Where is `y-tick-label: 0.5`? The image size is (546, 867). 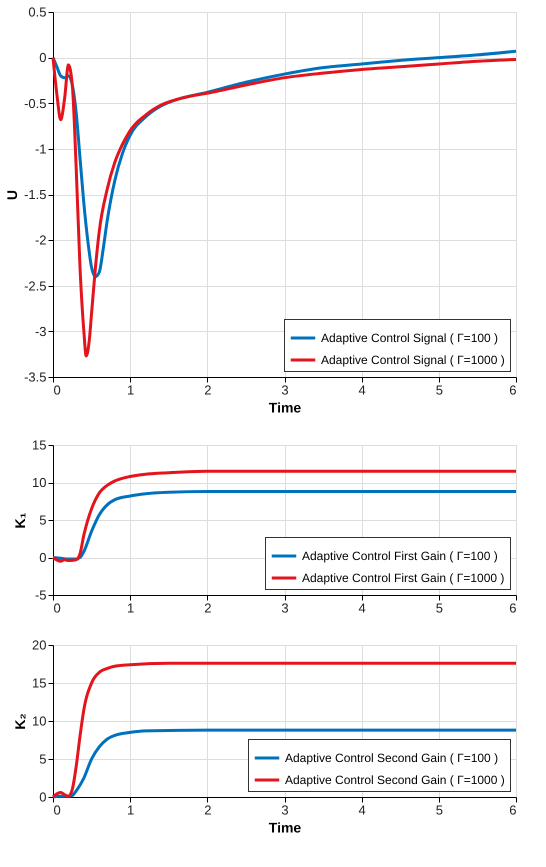
y-tick-label: 0.5 is located at coordinates (37, 12).